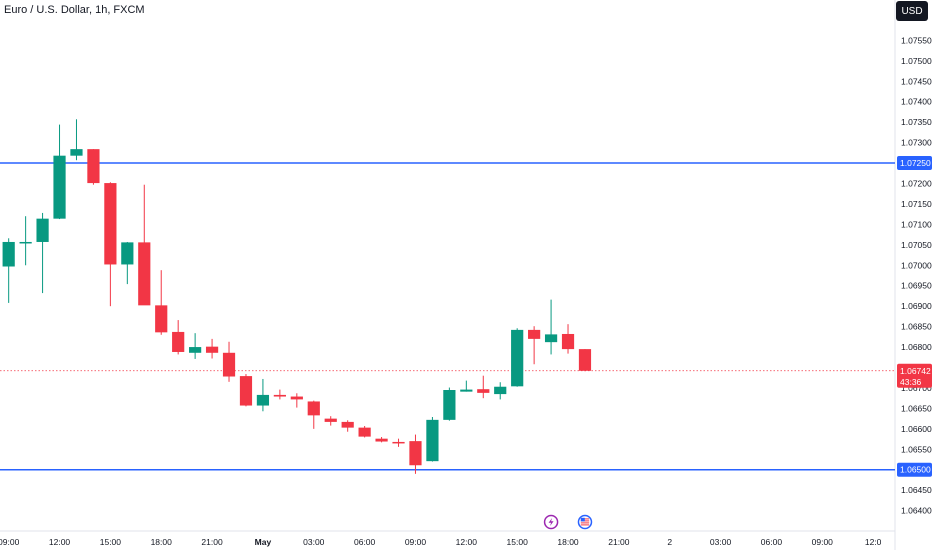  I want to click on level-price-label: 1.07250, so click(915, 163).